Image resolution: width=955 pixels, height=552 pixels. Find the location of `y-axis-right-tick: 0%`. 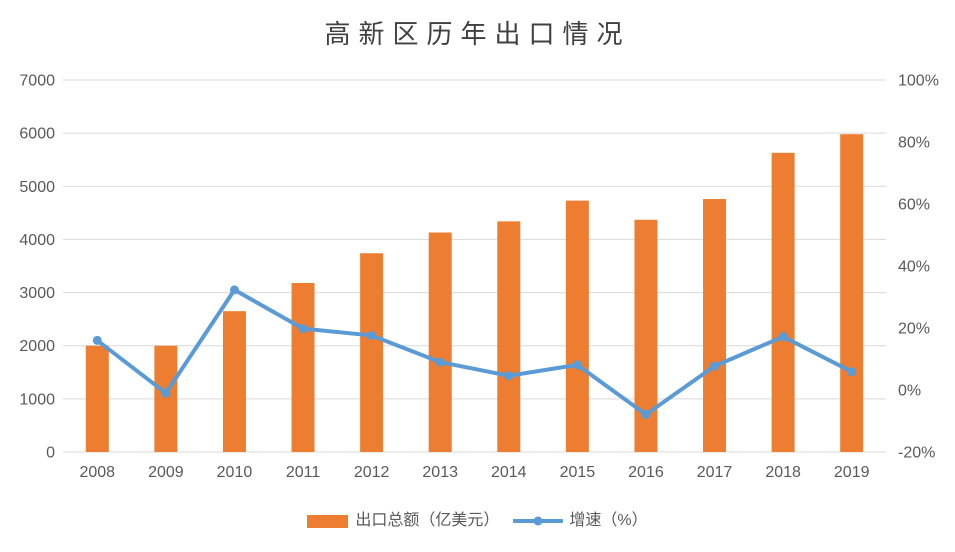

y-axis-right-tick: 0% is located at coordinates (909, 391).